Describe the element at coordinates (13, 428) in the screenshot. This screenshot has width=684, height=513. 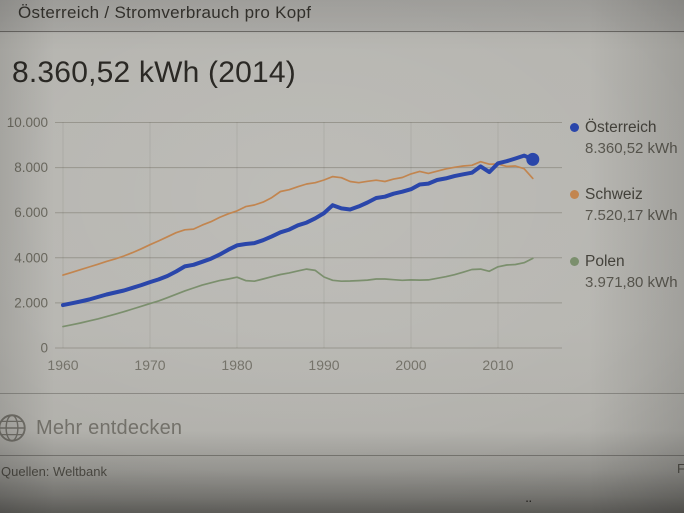
I see `globe-icon` at that location.